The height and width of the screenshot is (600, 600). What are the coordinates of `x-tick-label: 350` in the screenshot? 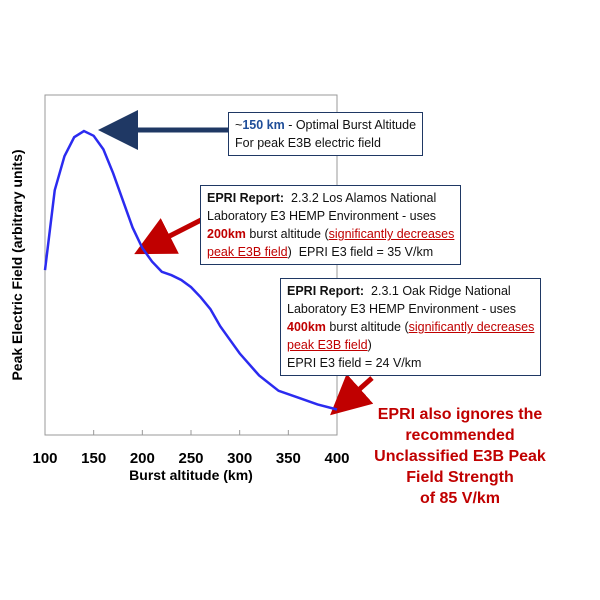 It's located at (288, 458).